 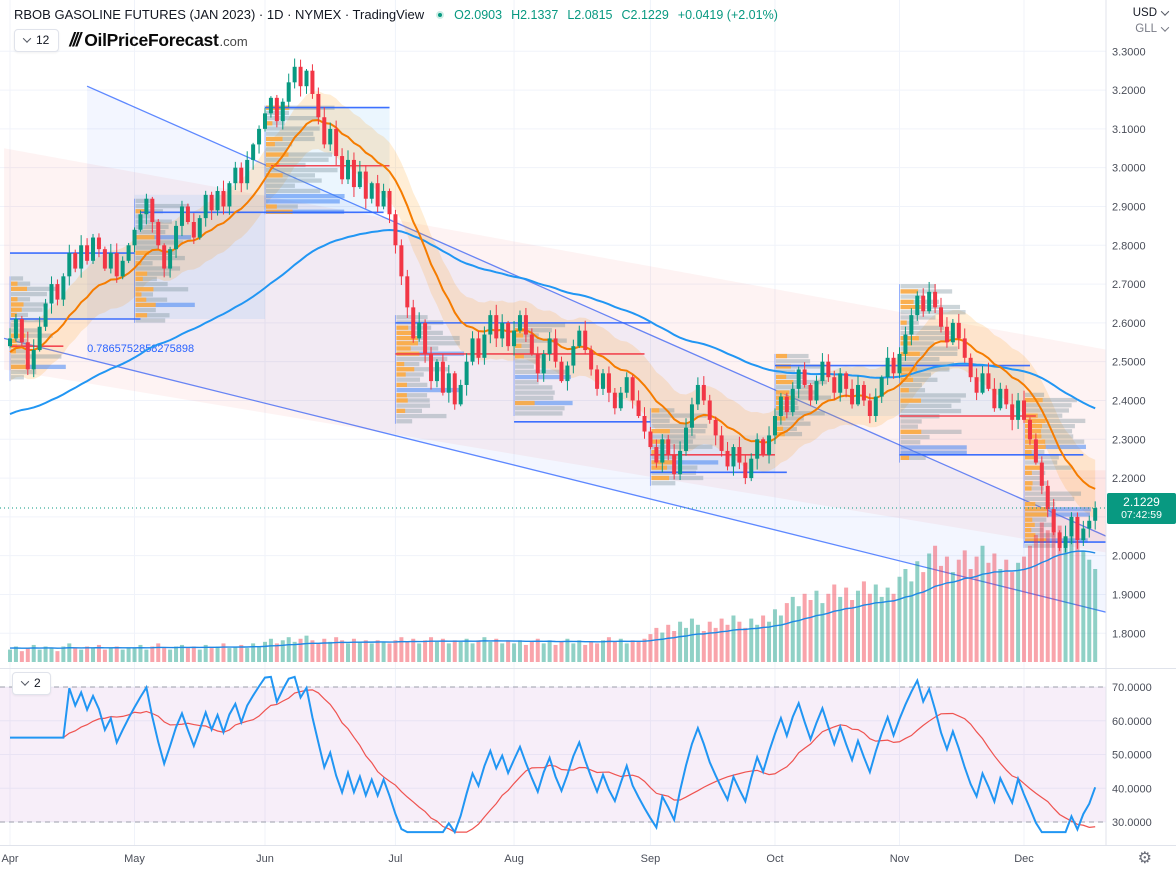 What do you see at coordinates (1132, 722) in the screenshot?
I see `svg-text: 60.0000` at bounding box center [1132, 722].